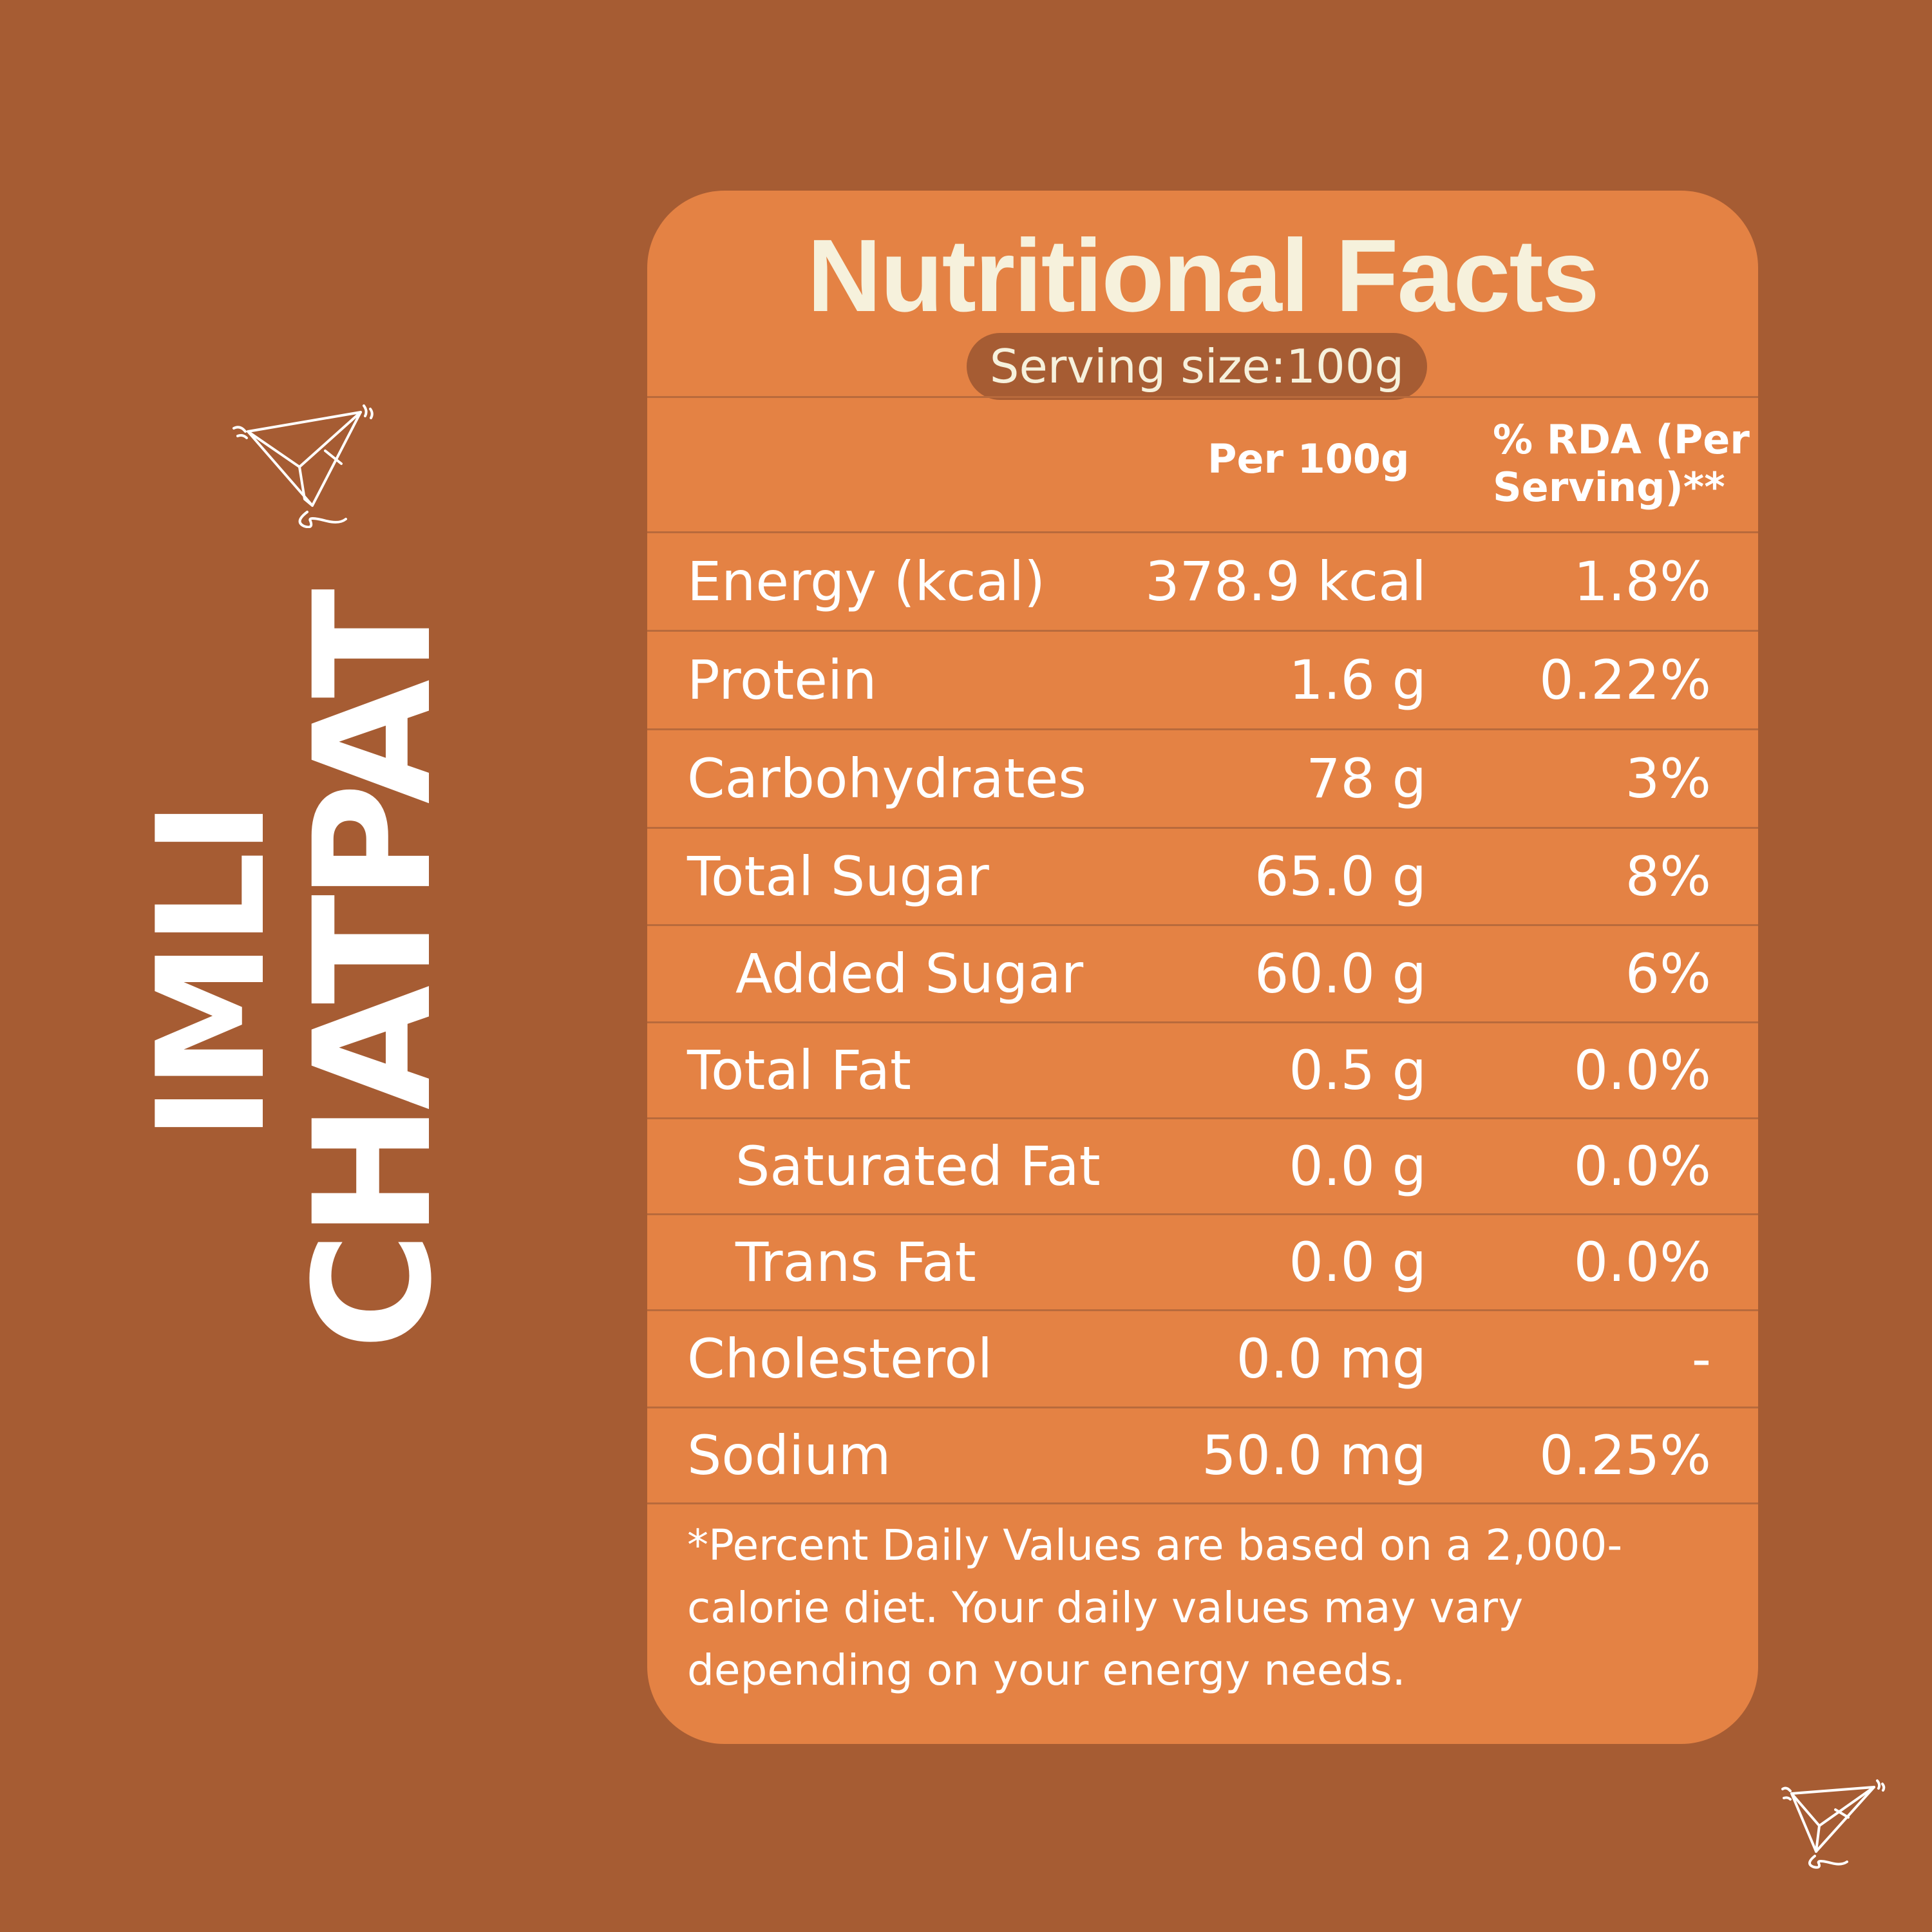  What do you see at coordinates (799, 1070) in the screenshot?
I see `nutrient-name: Total Fat` at bounding box center [799, 1070].